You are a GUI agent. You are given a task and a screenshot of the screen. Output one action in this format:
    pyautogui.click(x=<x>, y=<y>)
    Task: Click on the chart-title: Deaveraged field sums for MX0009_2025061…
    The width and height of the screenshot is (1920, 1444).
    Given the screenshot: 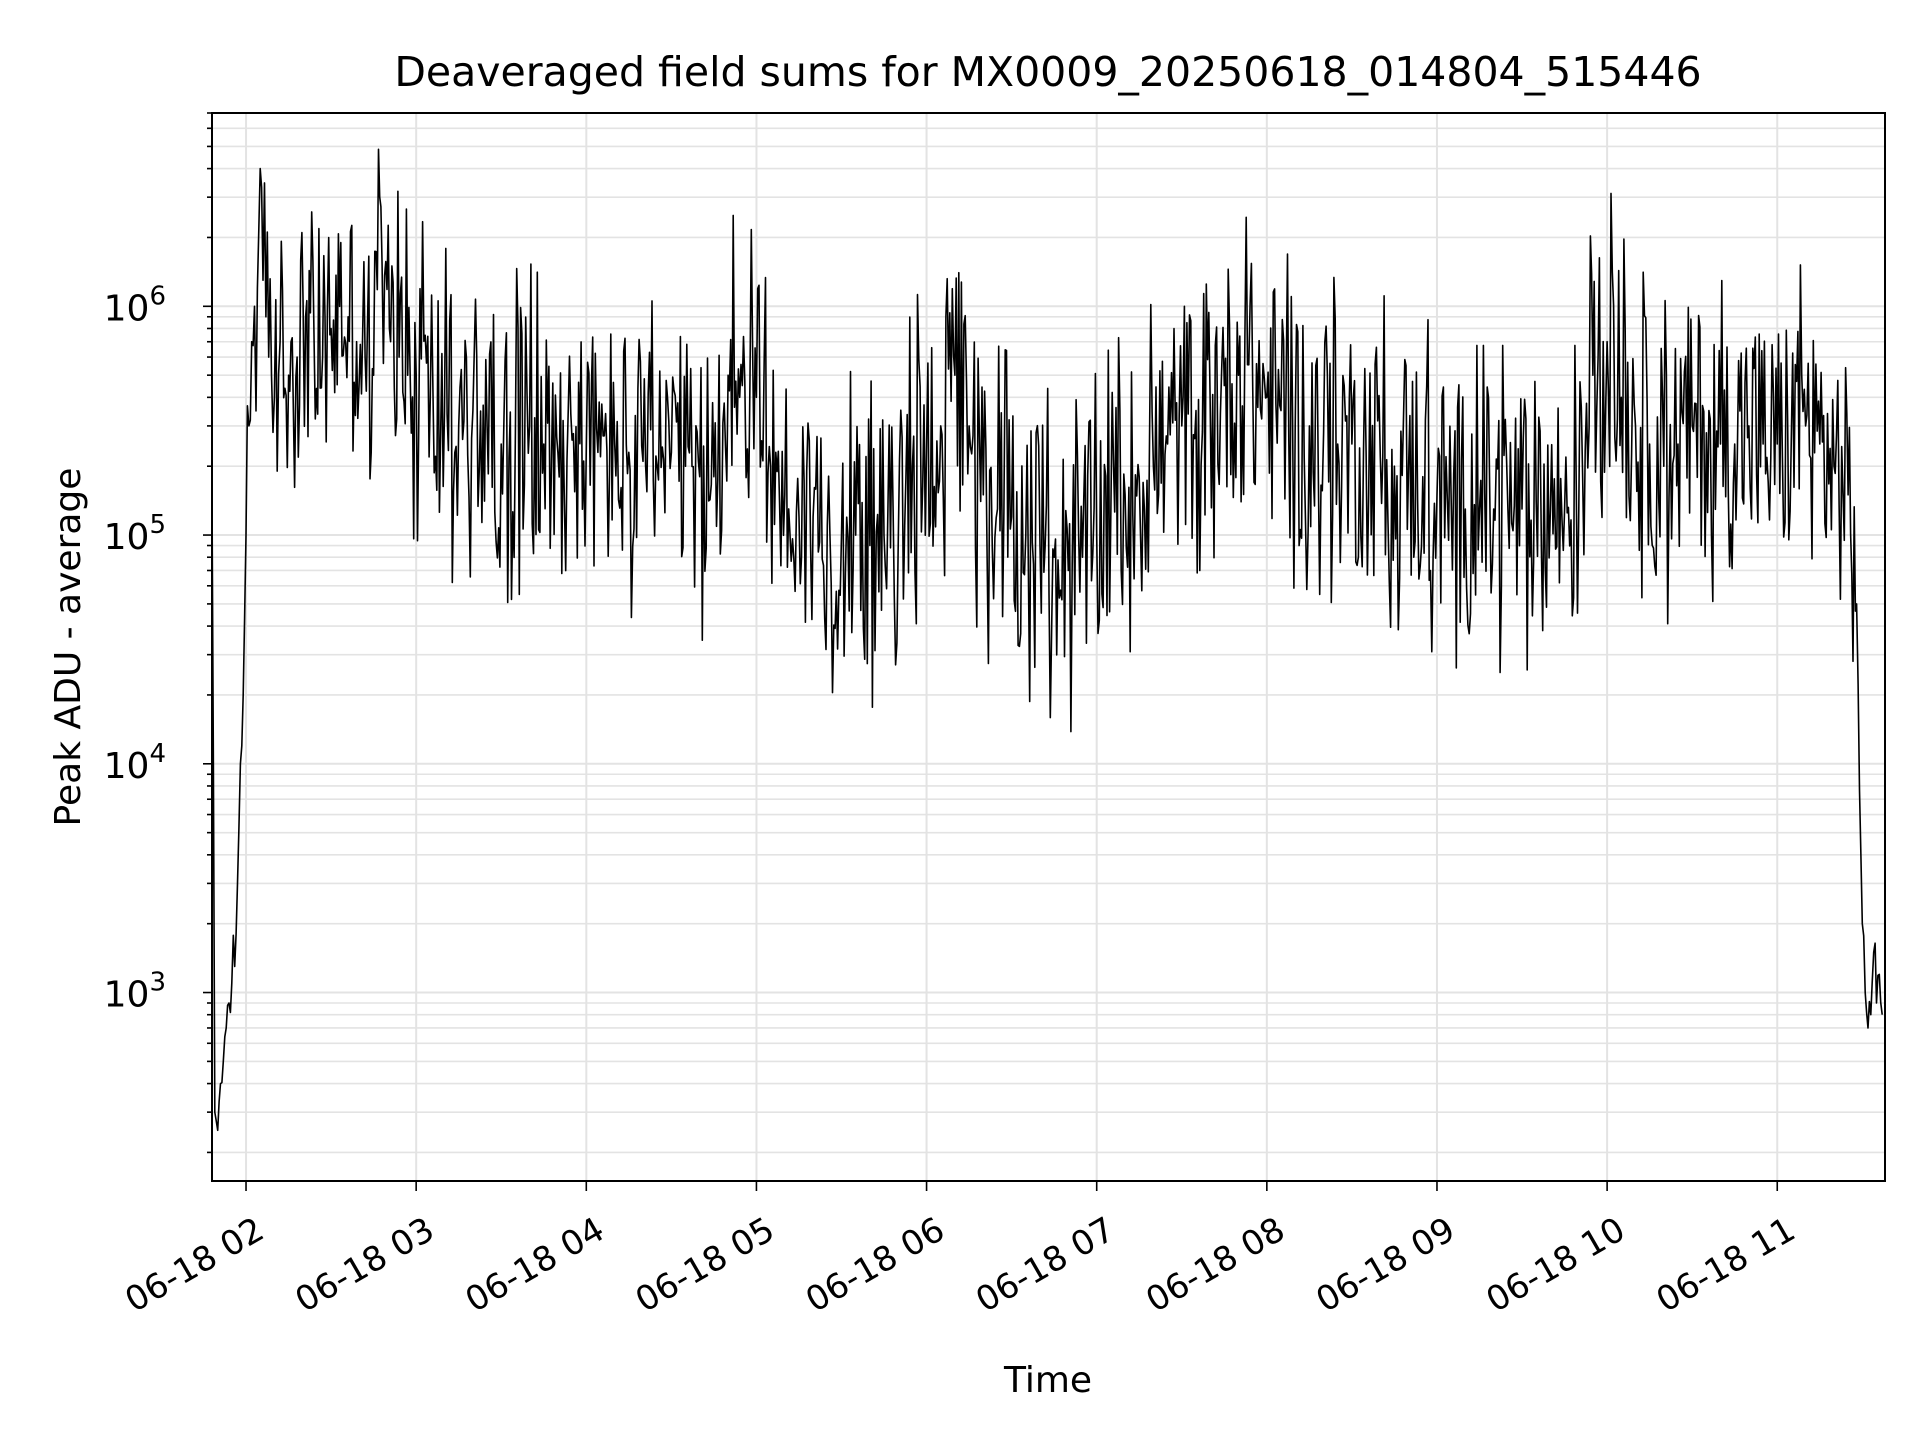 What is the action you would take?
    pyautogui.click(x=1047, y=72)
    